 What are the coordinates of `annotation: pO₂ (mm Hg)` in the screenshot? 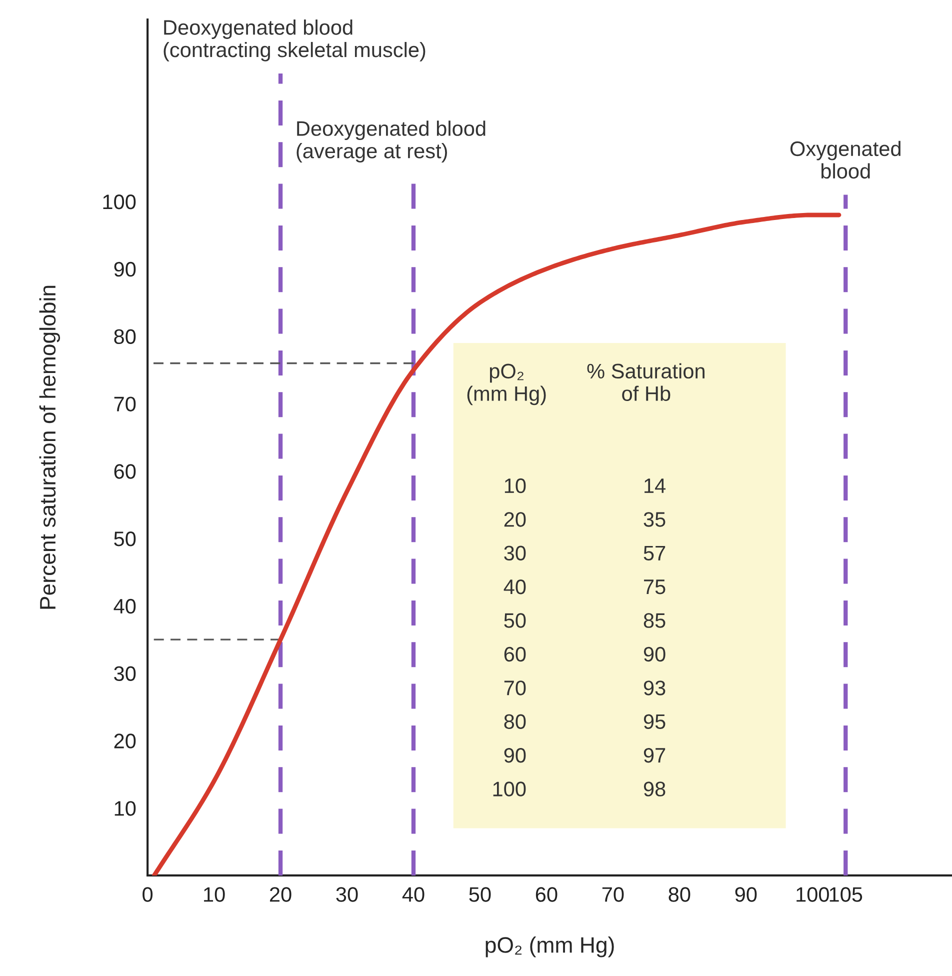 It's located at (506, 385).